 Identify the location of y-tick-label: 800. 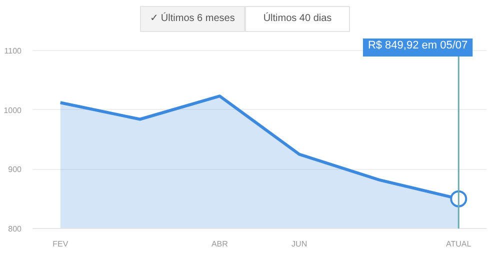
(15, 229).